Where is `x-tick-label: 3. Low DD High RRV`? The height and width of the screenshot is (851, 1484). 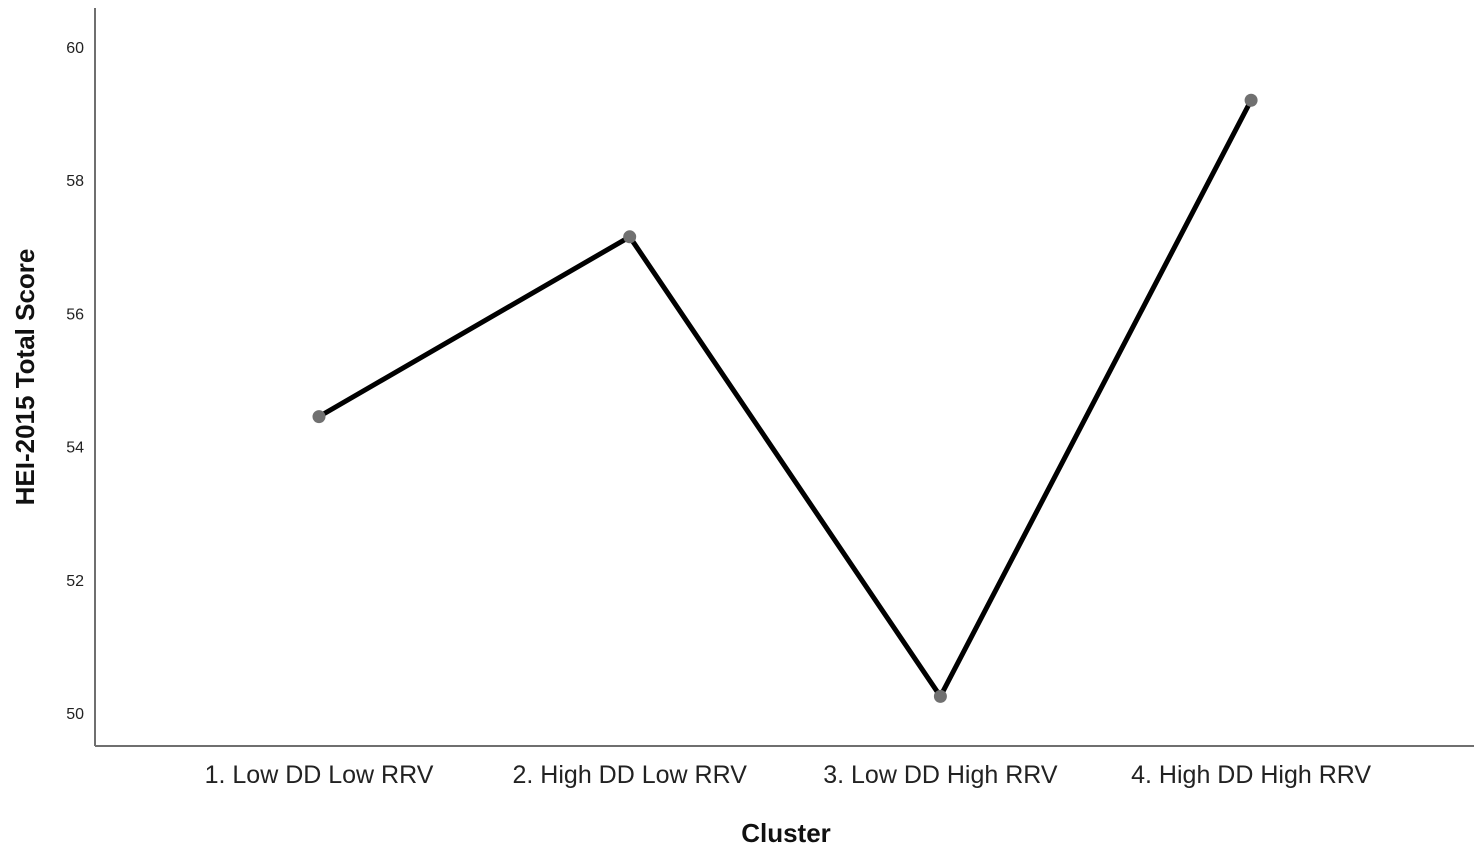 x-tick-label: 3. Low DD High RRV is located at coordinates (940, 775).